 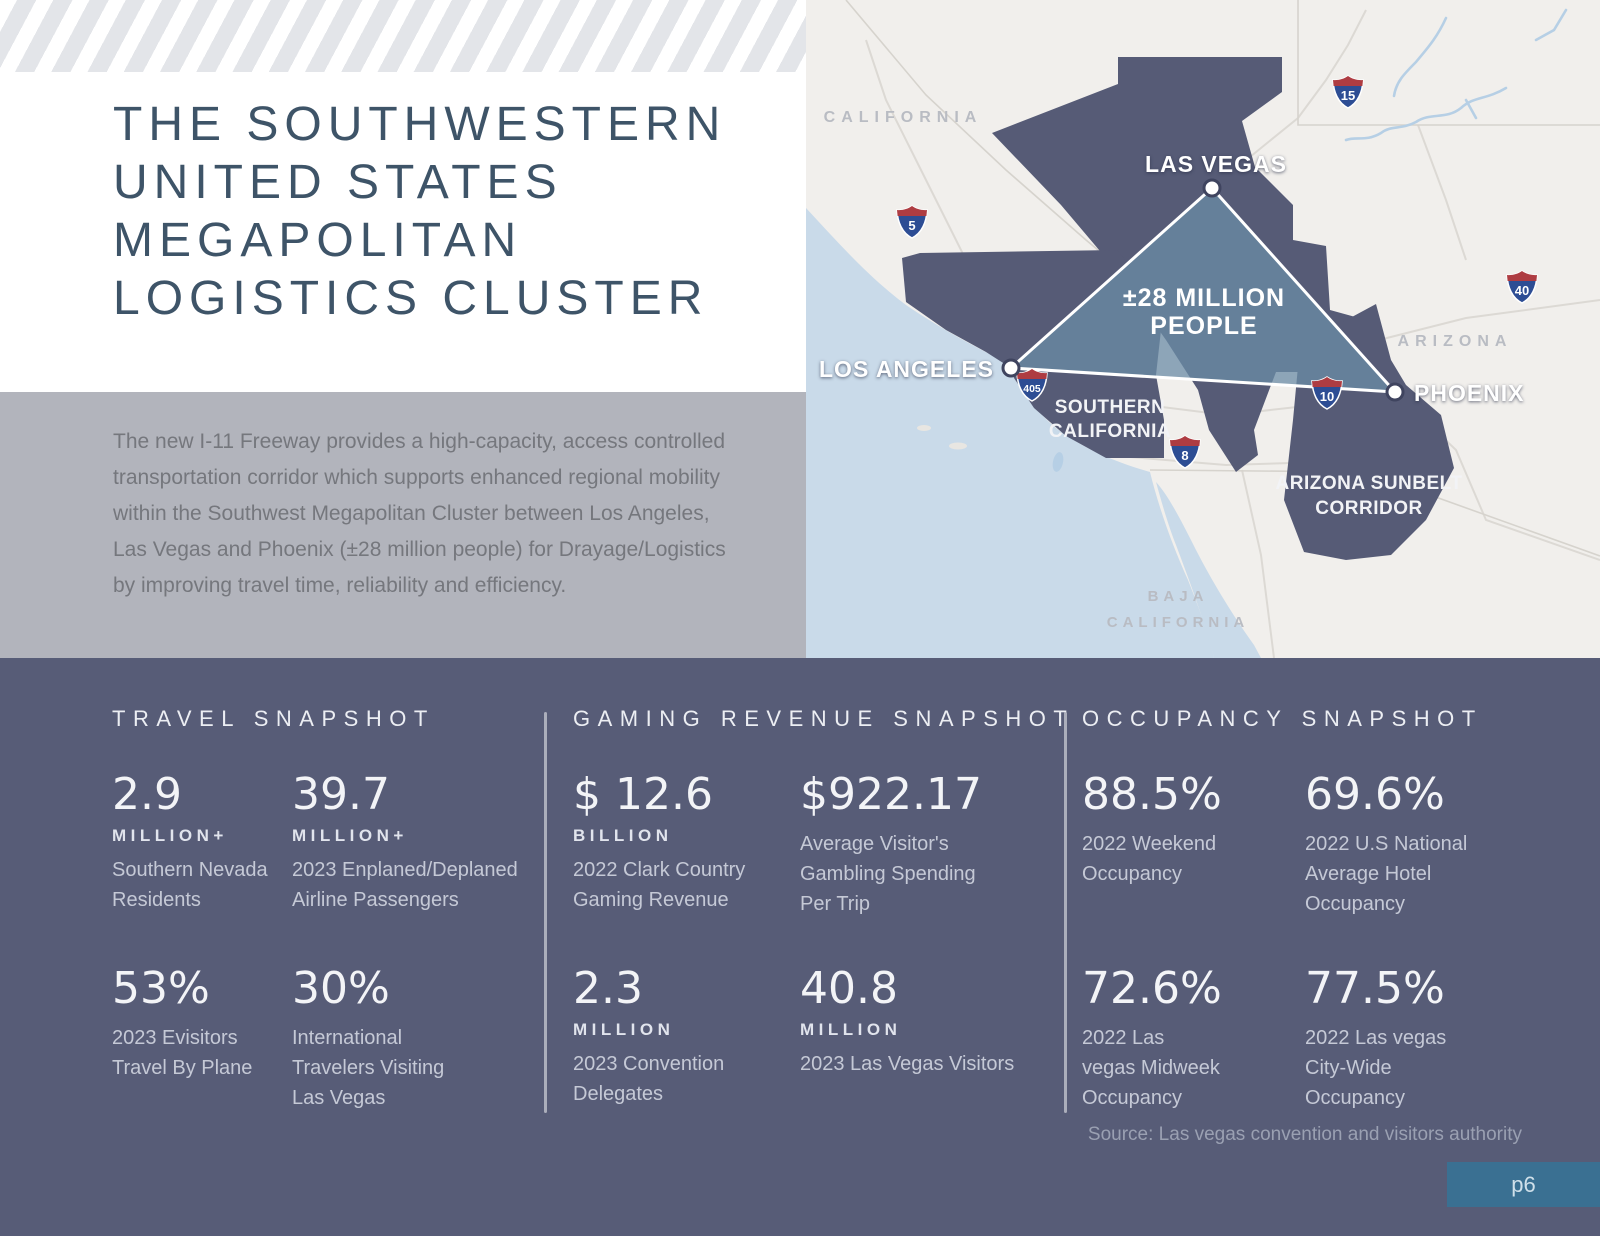 What do you see at coordinates (1376, 1068) in the screenshot?
I see `stat-desc: 2022 Las vegas City-Wide Occupancy` at bounding box center [1376, 1068].